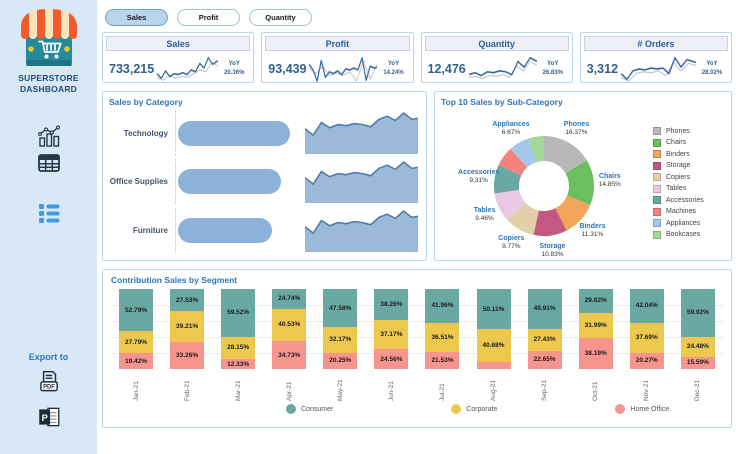 The image size is (736, 454). What do you see at coordinates (689, 142) in the screenshot?
I see `legend-item-chairs: Chairs` at bounding box center [689, 142].